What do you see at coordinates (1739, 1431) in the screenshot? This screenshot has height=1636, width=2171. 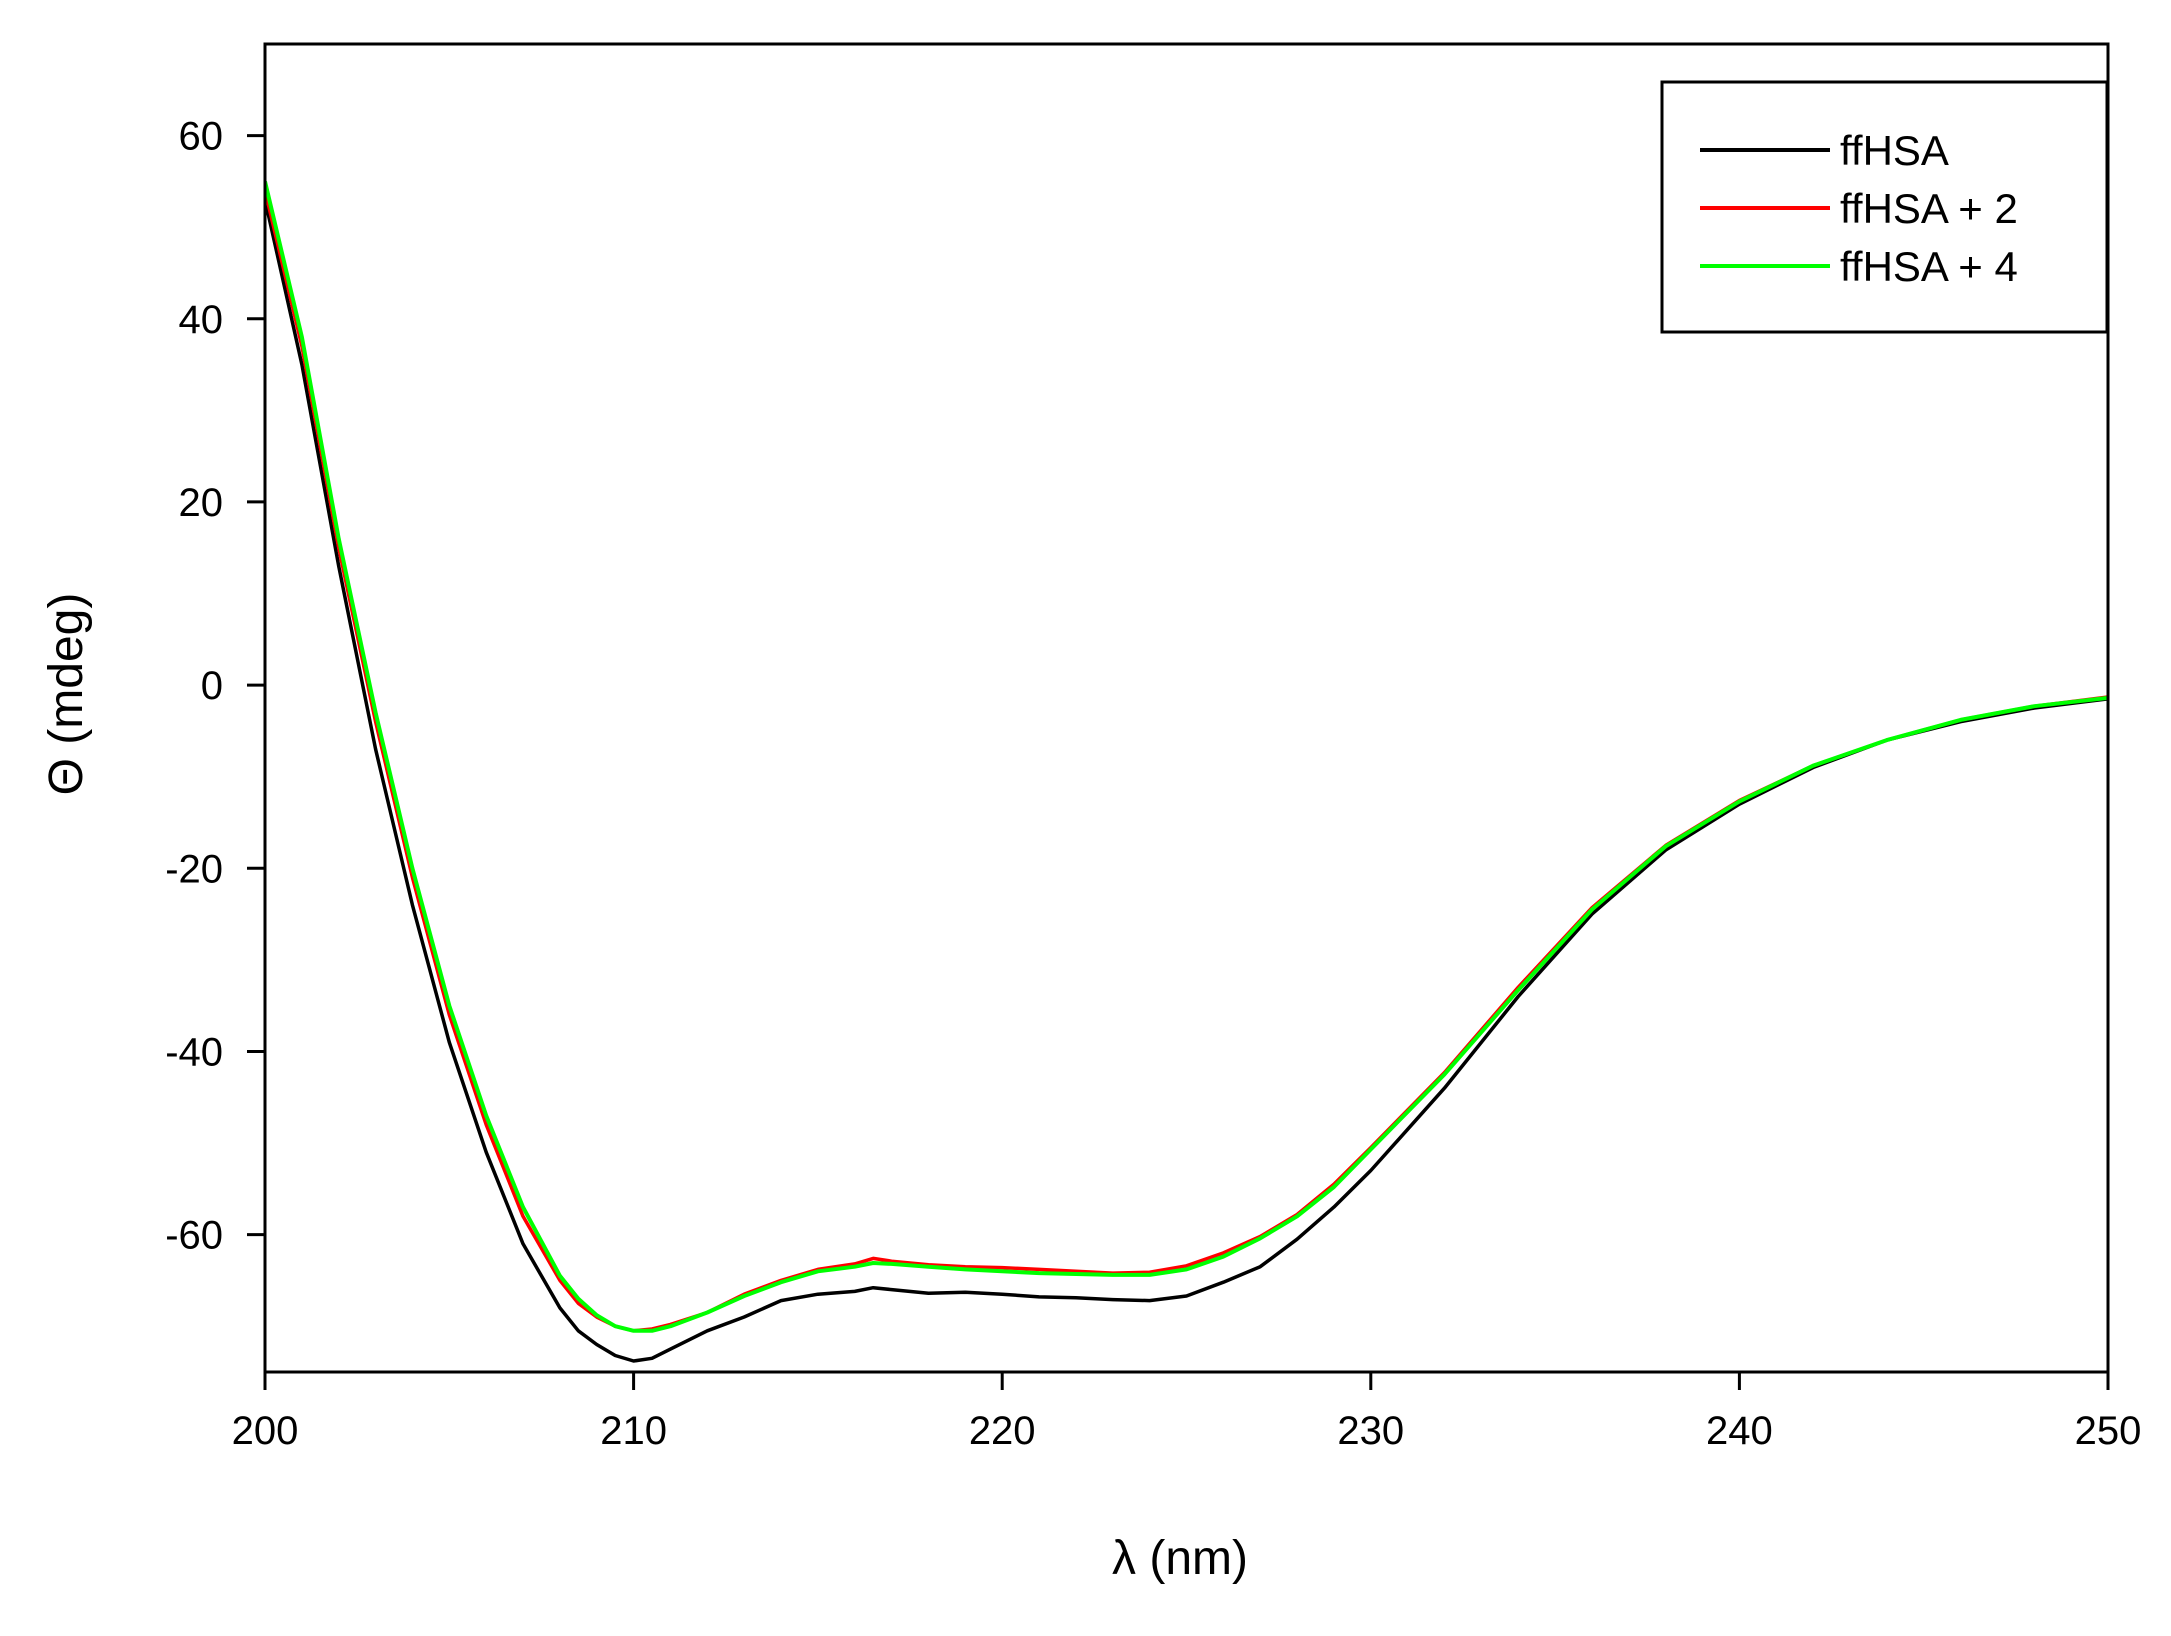 I see `x-tick-label: 240` at bounding box center [1739, 1431].